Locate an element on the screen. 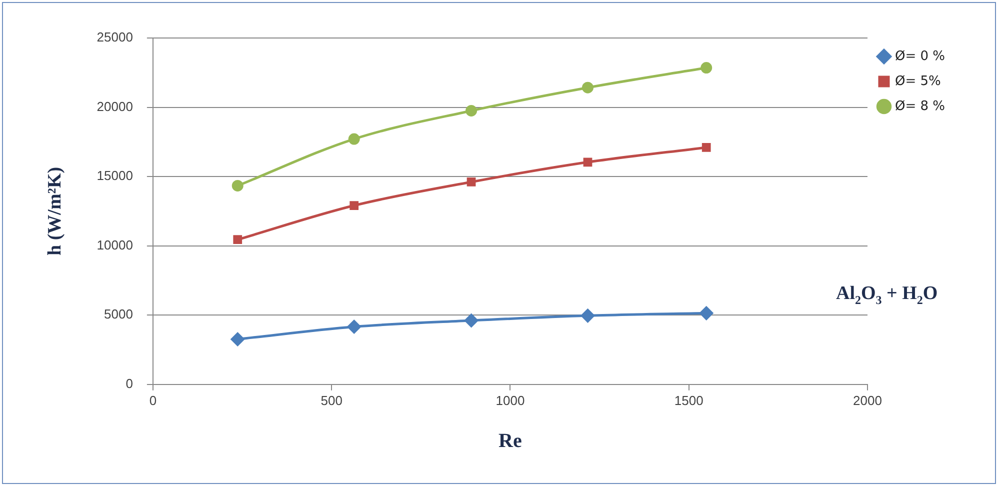 The image size is (1000, 488). x-tick-label: 2000 is located at coordinates (867, 400).